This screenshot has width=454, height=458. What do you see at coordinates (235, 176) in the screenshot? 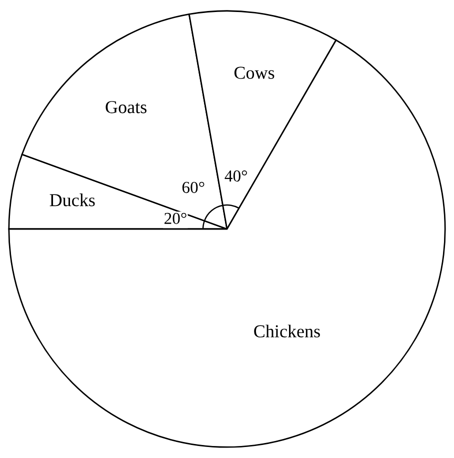
I see `data-label: 40°` at bounding box center [235, 176].